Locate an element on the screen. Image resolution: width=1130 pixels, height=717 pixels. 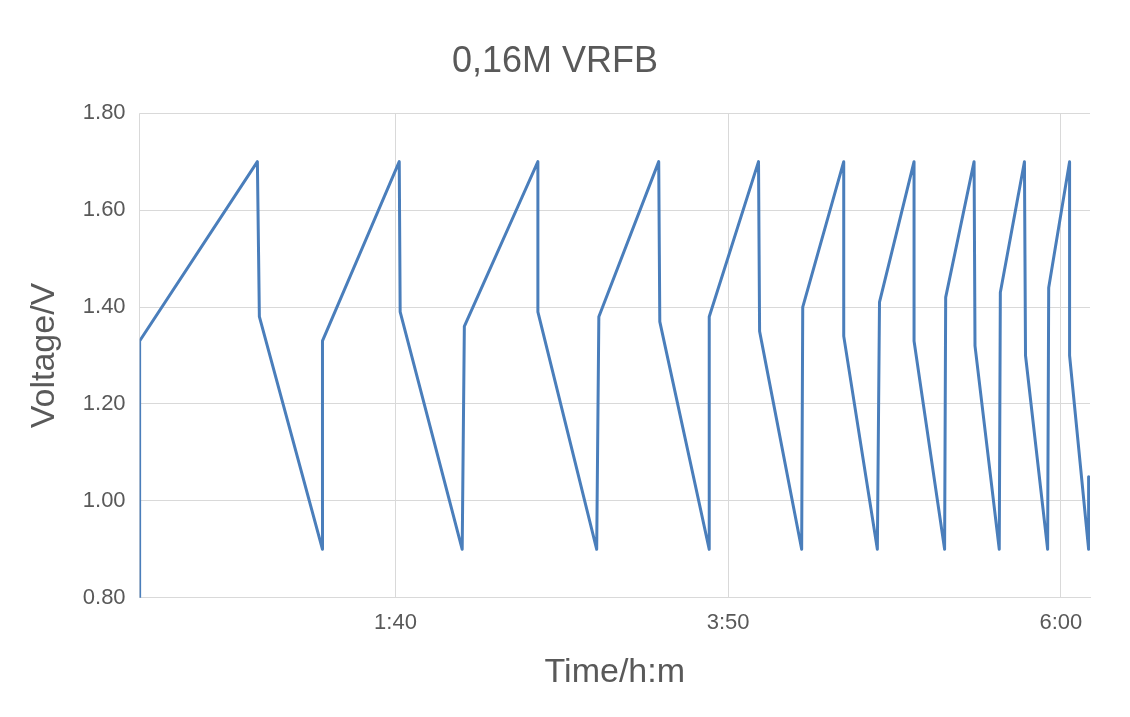
y-tick-label: 1.60 is located at coordinates (104, 209).